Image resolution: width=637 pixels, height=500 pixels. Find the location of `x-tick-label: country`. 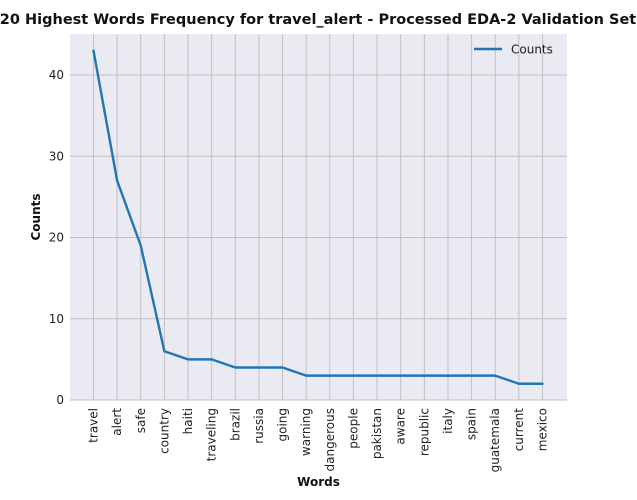

x-tick-label: country is located at coordinates (164, 431).